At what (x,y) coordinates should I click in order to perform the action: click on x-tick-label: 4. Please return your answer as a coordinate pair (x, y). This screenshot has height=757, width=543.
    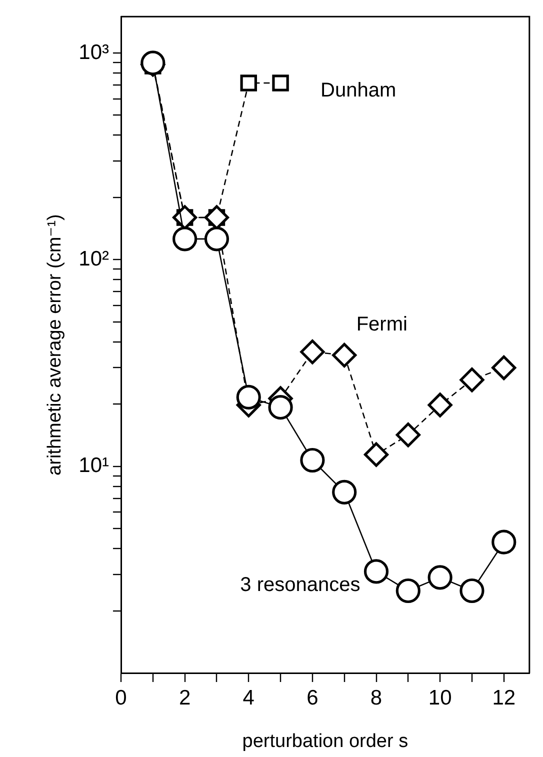
    Looking at the image, I should click on (248, 698).